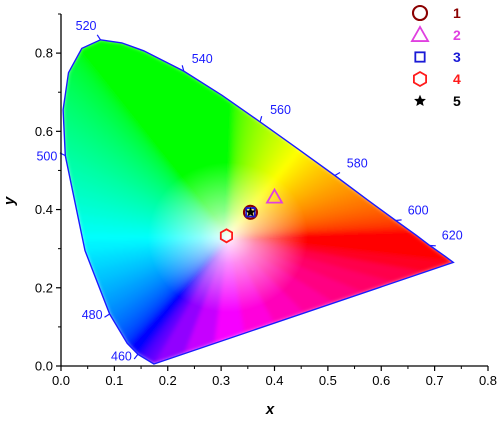  What do you see at coordinates (457, 101) in the screenshot?
I see `legend-label: 5` at bounding box center [457, 101].